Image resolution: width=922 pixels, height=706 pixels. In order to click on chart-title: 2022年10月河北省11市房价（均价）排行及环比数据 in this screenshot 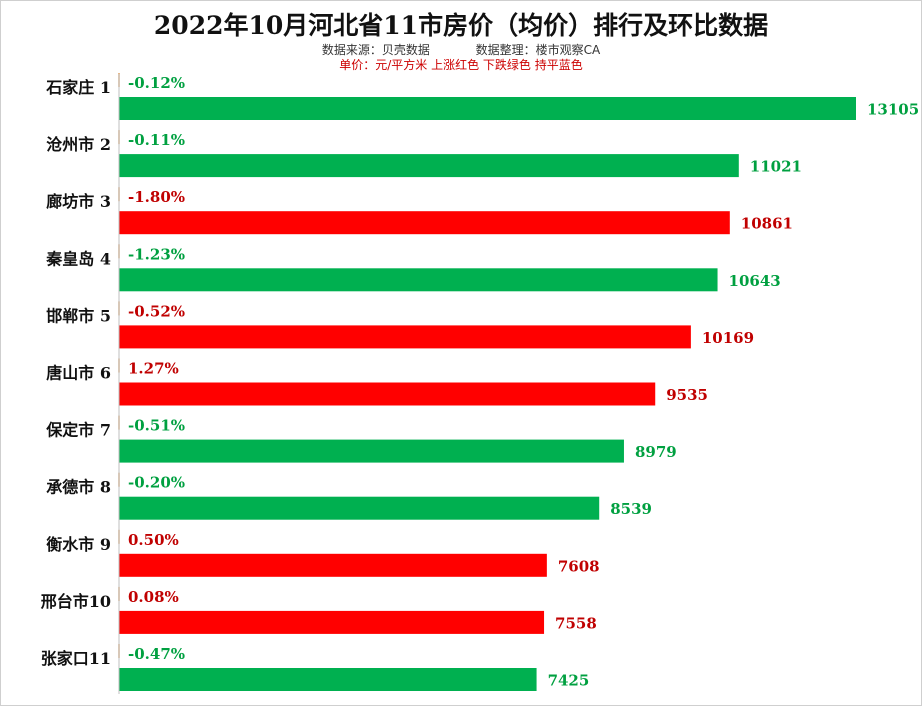, I will do `click(461, 25)`.